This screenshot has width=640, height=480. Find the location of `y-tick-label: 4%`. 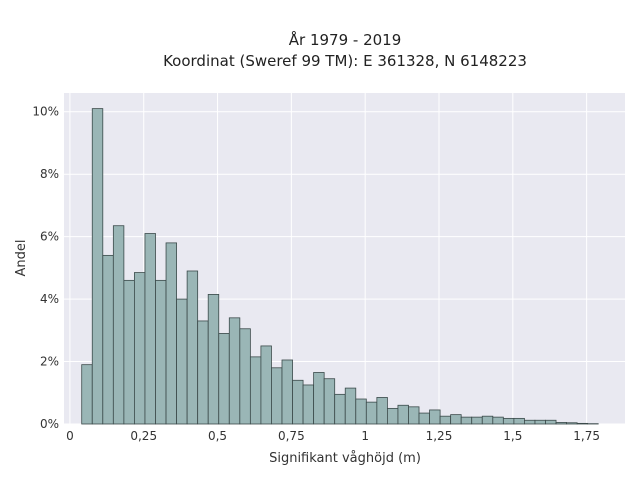

y-tick-label: 4% is located at coordinates (49, 299).